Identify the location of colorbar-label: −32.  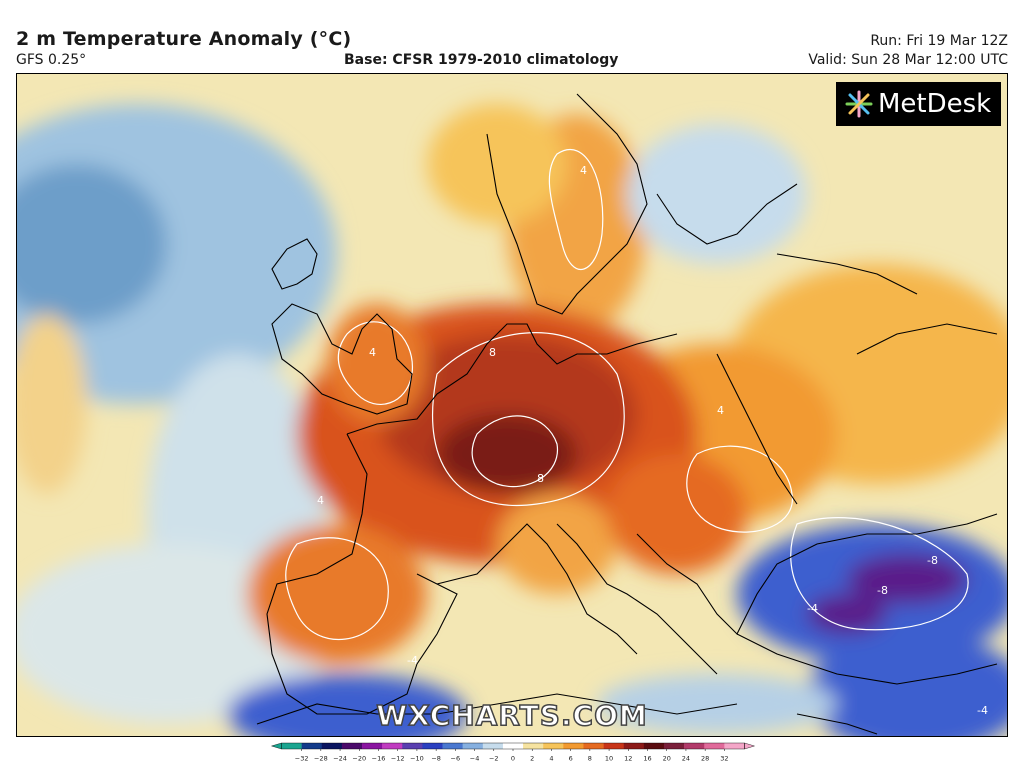
(302, 759).